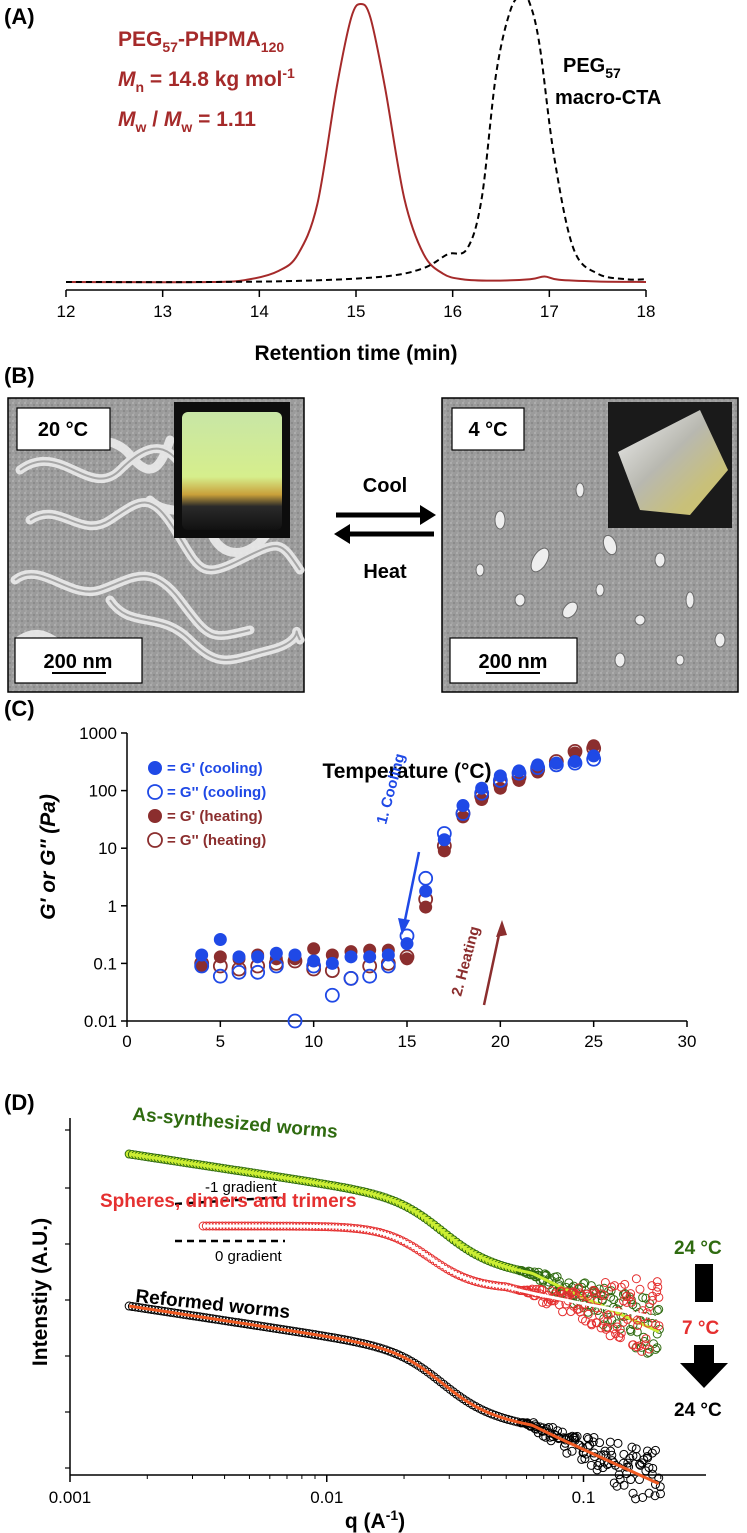 The width and height of the screenshot is (747, 1533). Describe the element at coordinates (126, 1041) in the screenshot. I see `x-tick-label: 0` at that location.